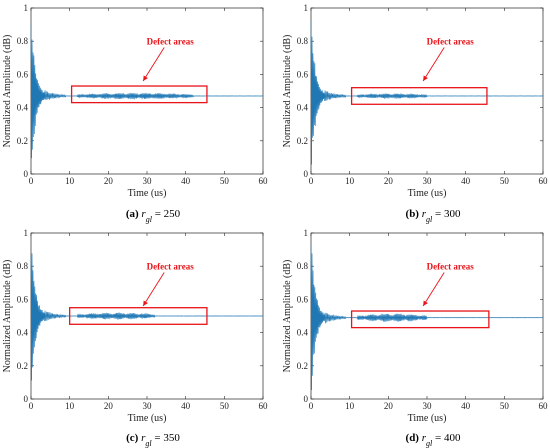 This screenshot has height=448, width=550. Describe the element at coordinates (166, 438) in the screenshot. I see `caption-value: = 350` at that location.